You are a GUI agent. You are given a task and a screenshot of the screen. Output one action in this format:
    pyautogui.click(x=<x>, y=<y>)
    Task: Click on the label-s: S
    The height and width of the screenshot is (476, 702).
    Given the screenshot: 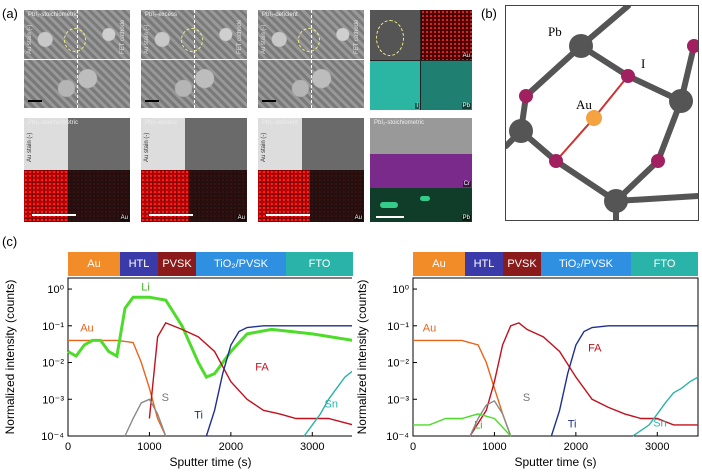 What is the action you would take?
    pyautogui.click(x=165, y=398)
    